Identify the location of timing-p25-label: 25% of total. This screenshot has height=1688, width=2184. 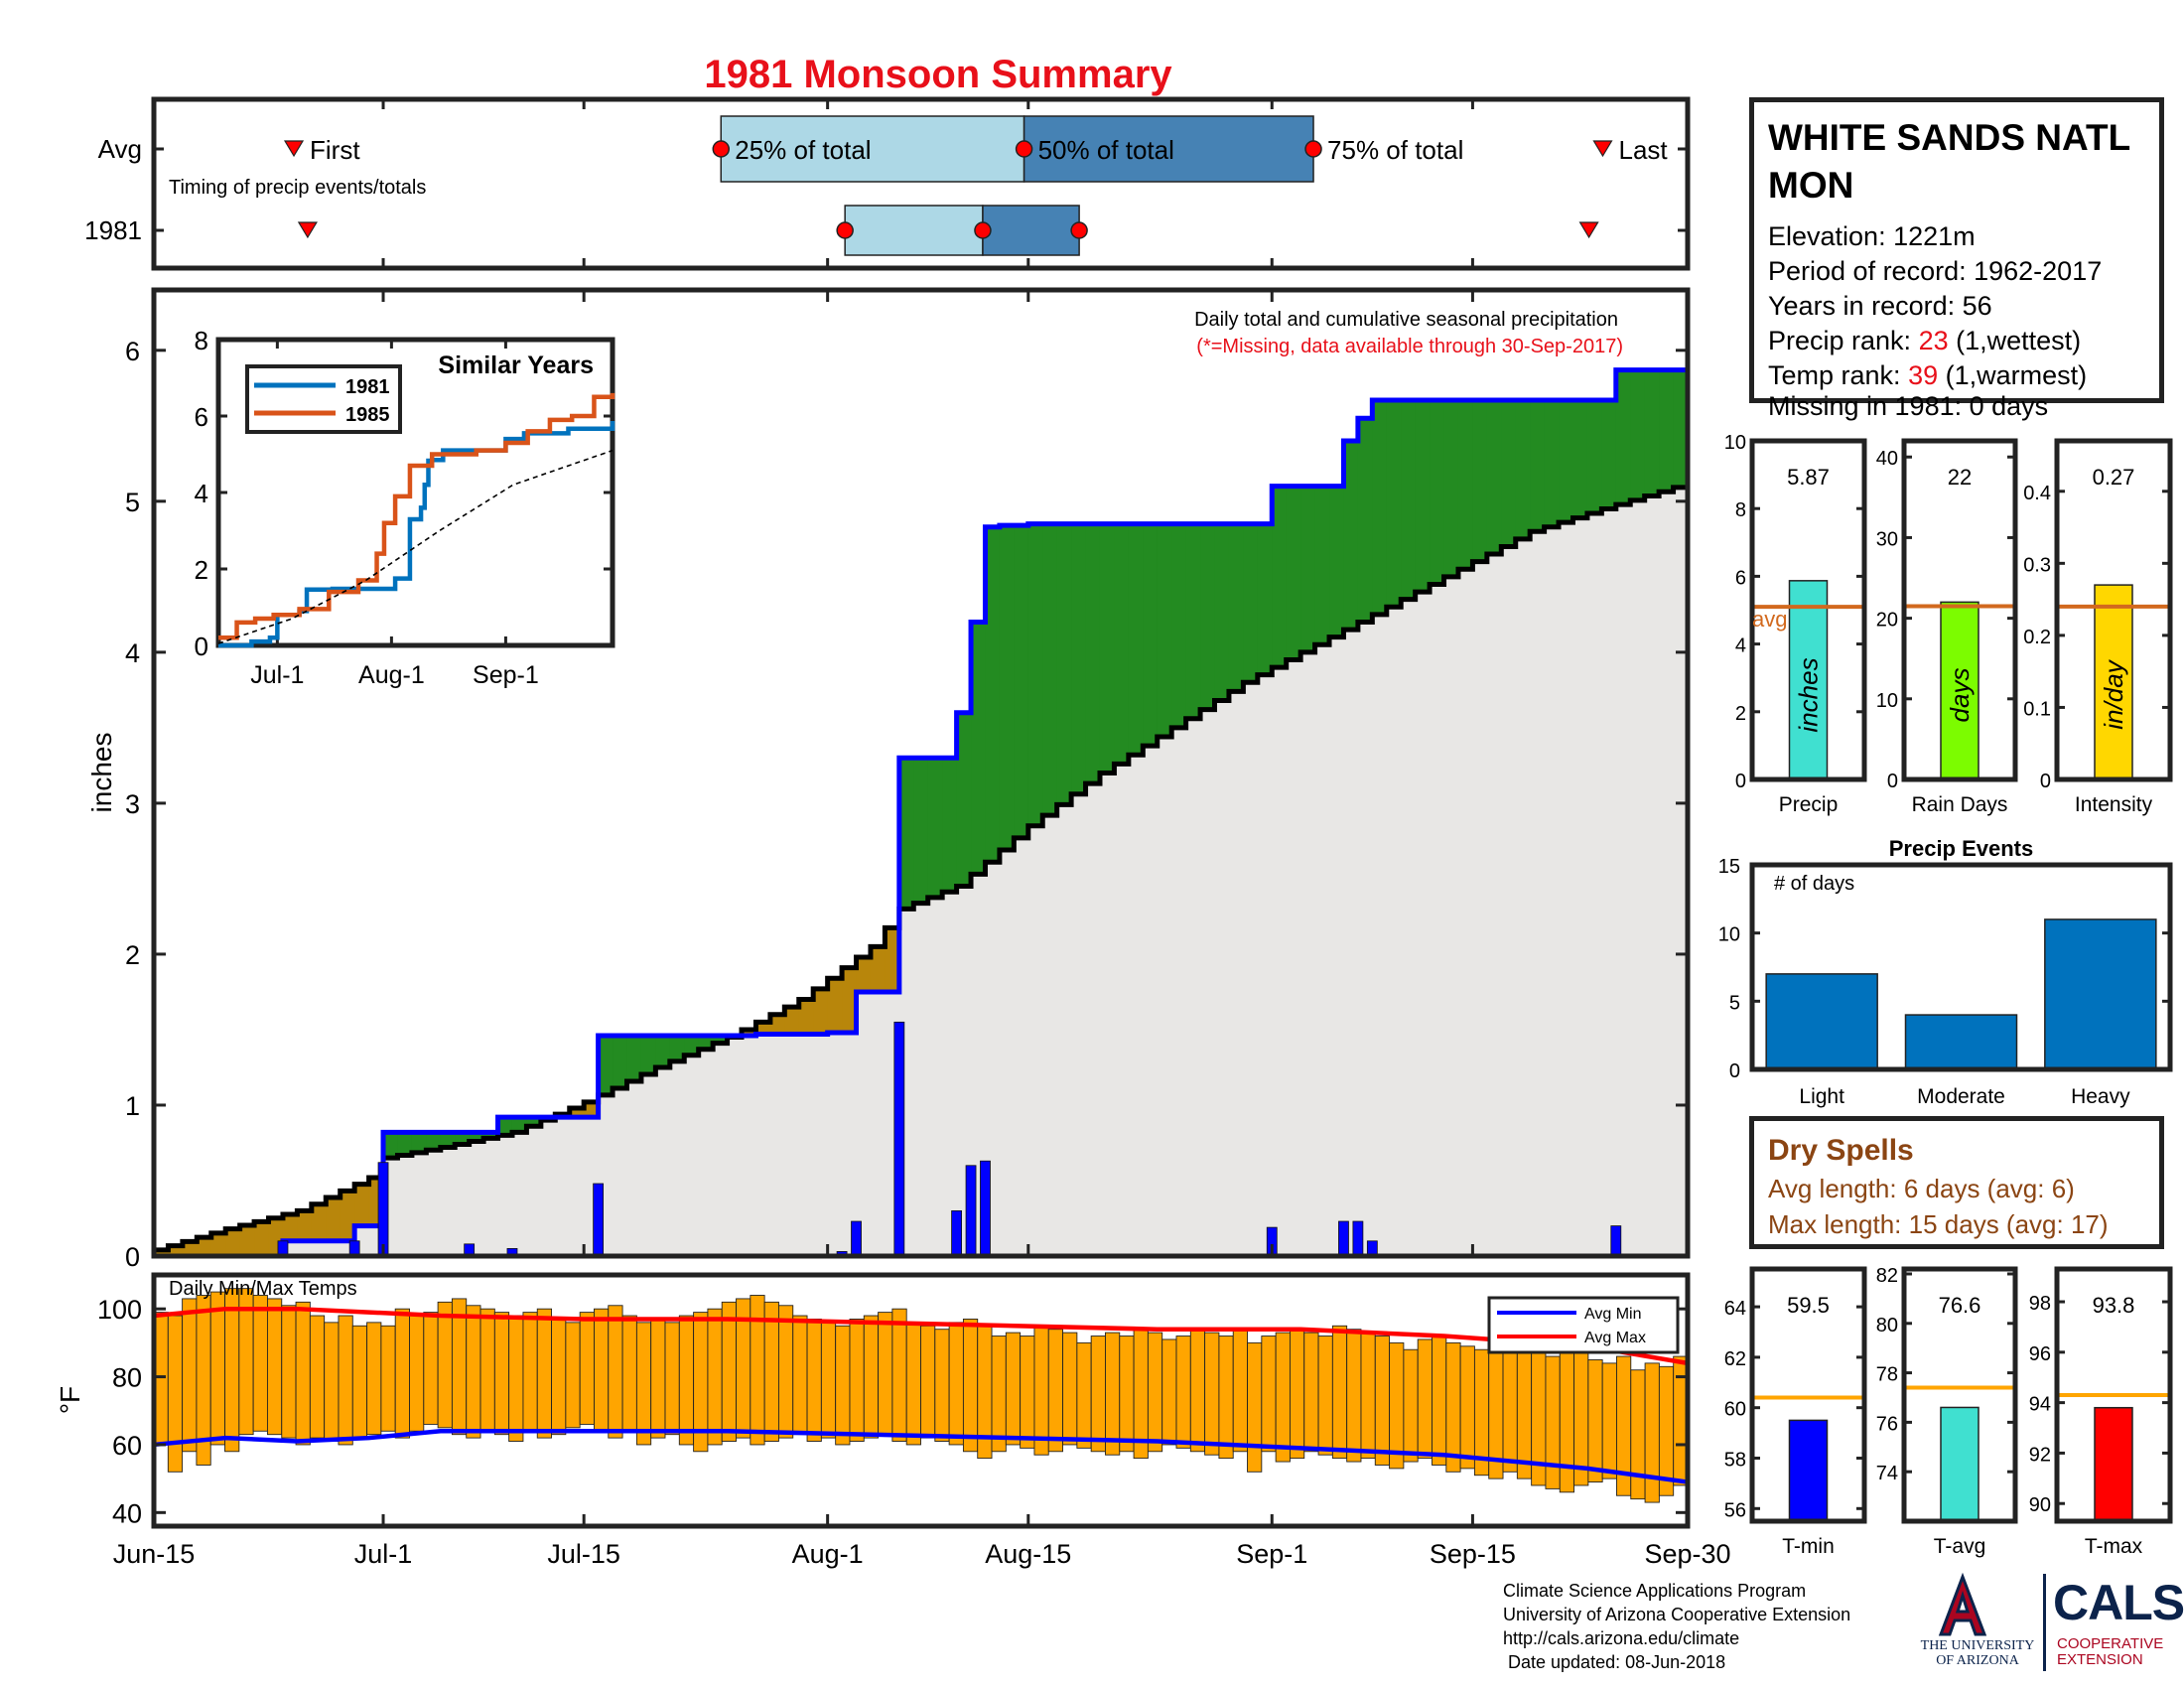
(803, 150).